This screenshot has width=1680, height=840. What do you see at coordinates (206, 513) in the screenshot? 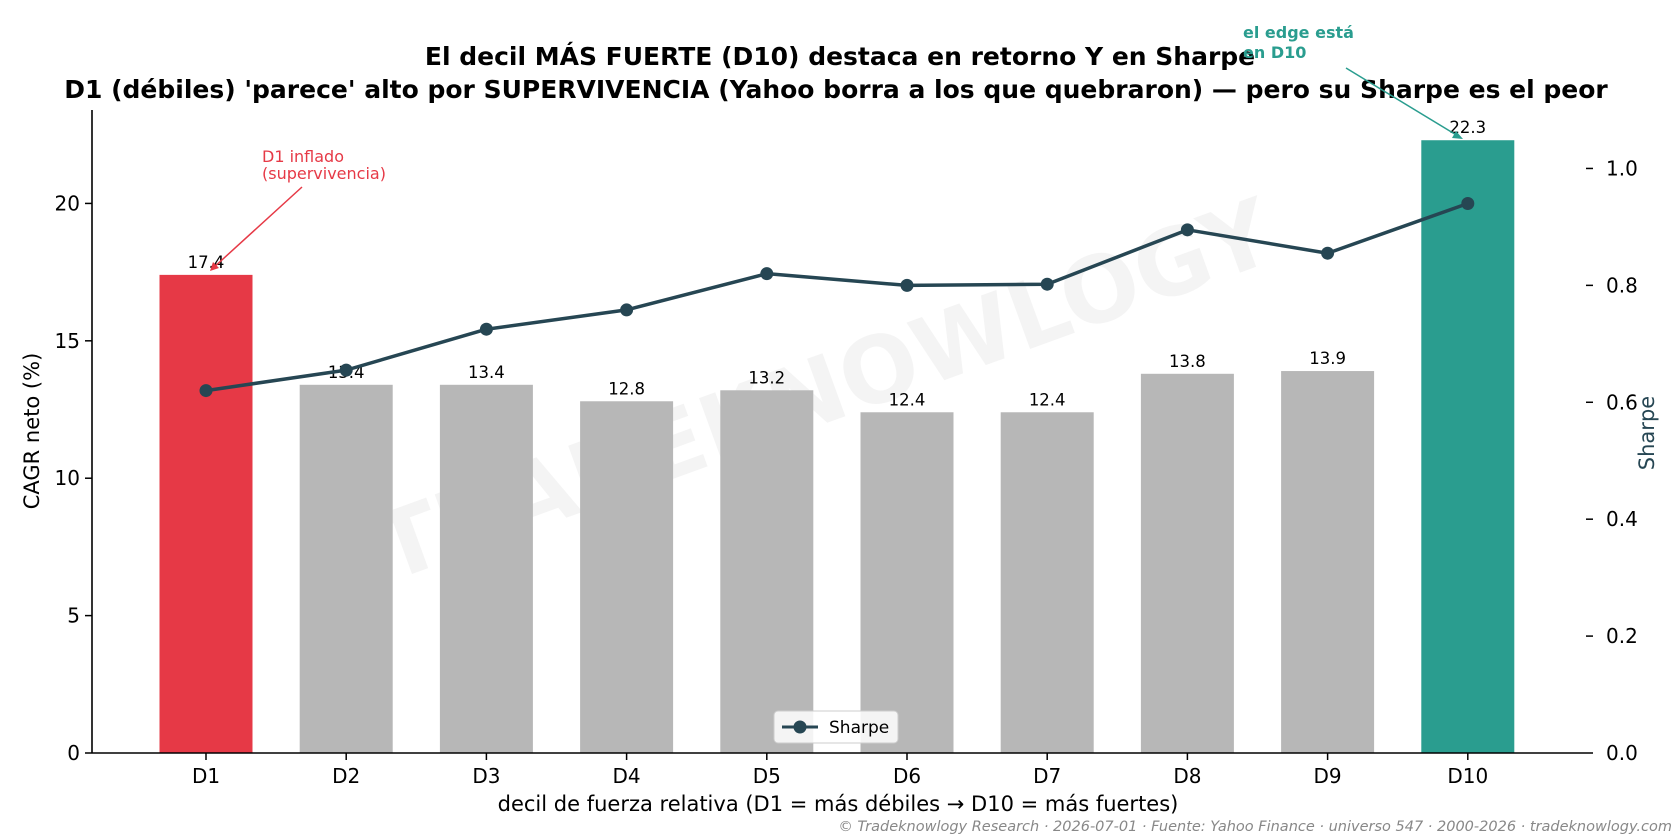
I see `bar-d1` at bounding box center [206, 513].